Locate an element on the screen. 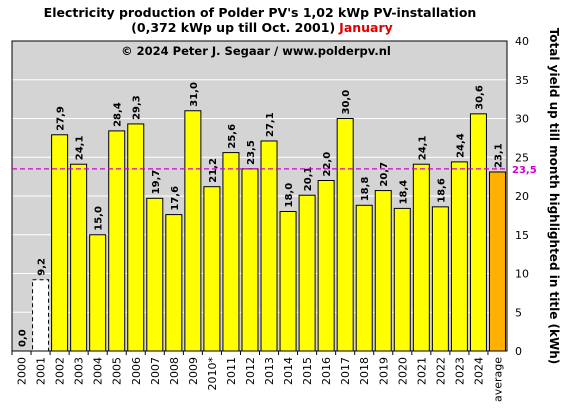 The image size is (571, 411). value-label: 19,7 is located at coordinates (156, 182).